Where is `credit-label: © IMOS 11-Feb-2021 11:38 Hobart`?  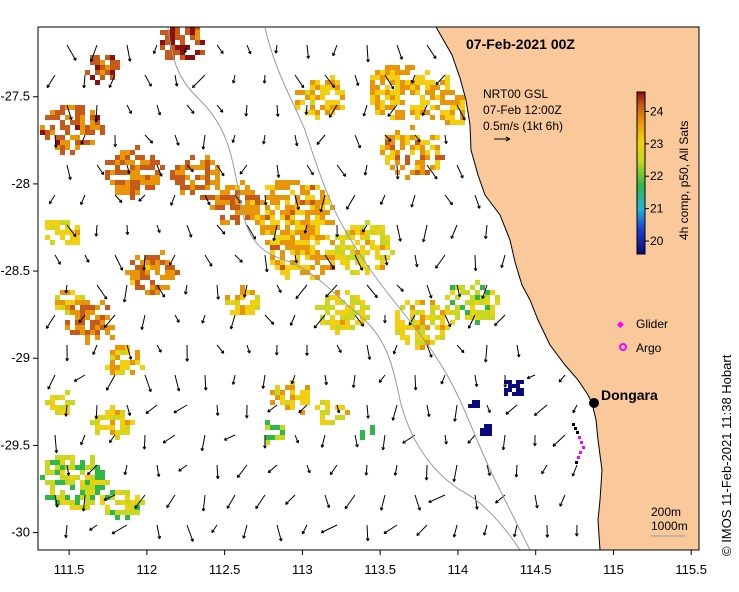 credit-label: © IMOS 11-Feb-2021 11:38 Hobart is located at coordinates (726, 455).